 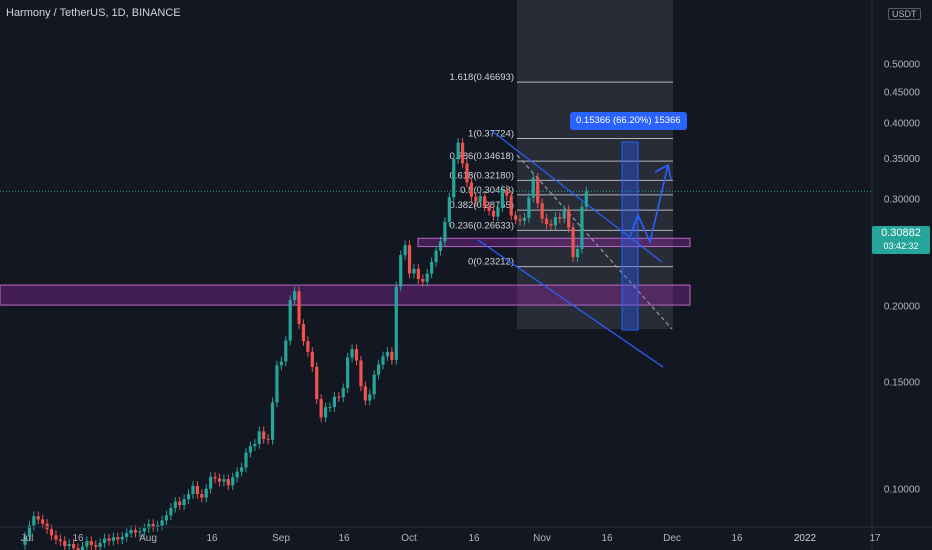 I want to click on fib-level-label: 0.236(0.26633), so click(x=482, y=225).